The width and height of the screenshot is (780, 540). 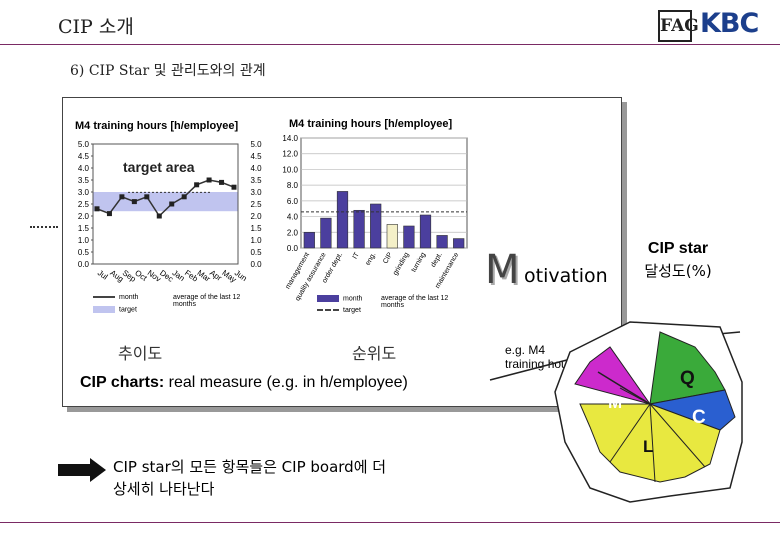 I want to click on left-y2-tick: 1.0, so click(x=256, y=240).